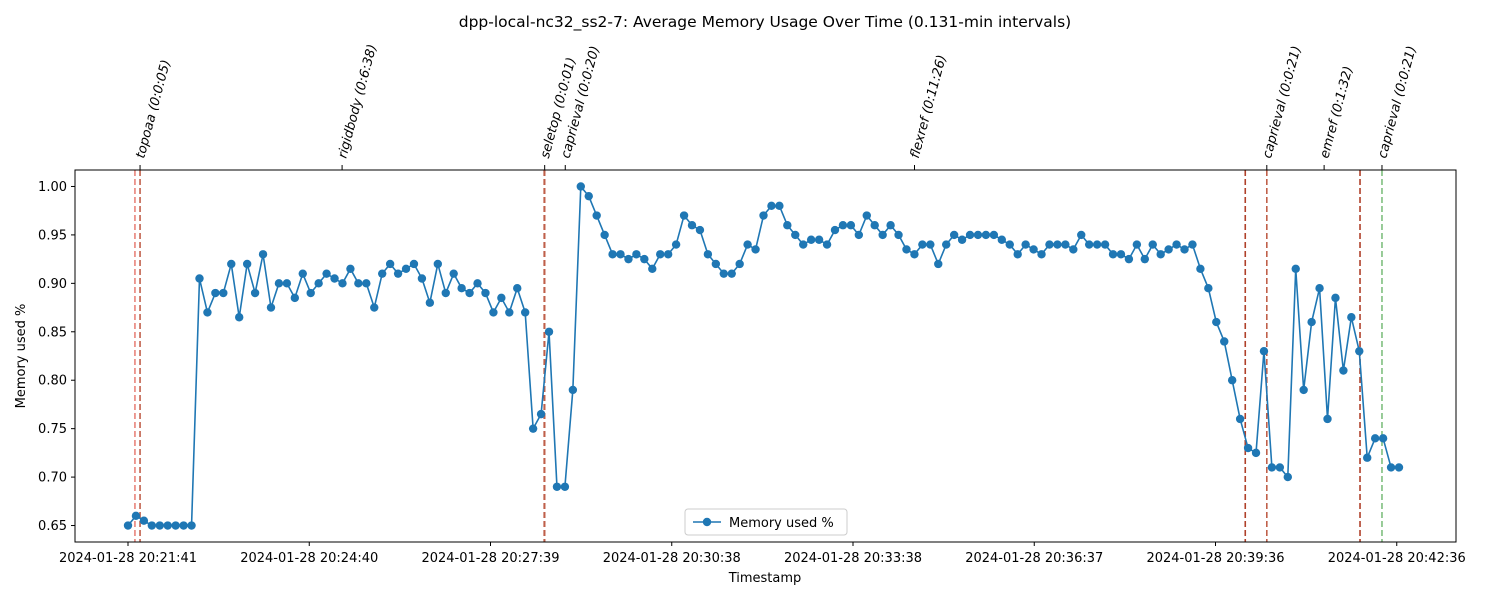 Image resolution: width=1500 pixels, height=600 pixels. I want to click on event-label: rigidbody (0:6:38), so click(357, 101).